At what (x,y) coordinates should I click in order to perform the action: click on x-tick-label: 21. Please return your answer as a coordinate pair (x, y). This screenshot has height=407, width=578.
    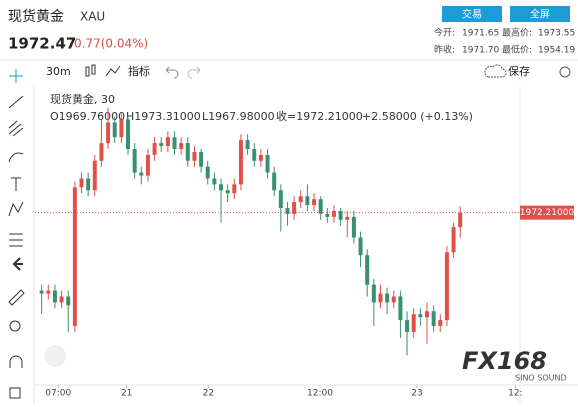
    Looking at the image, I should click on (126, 394).